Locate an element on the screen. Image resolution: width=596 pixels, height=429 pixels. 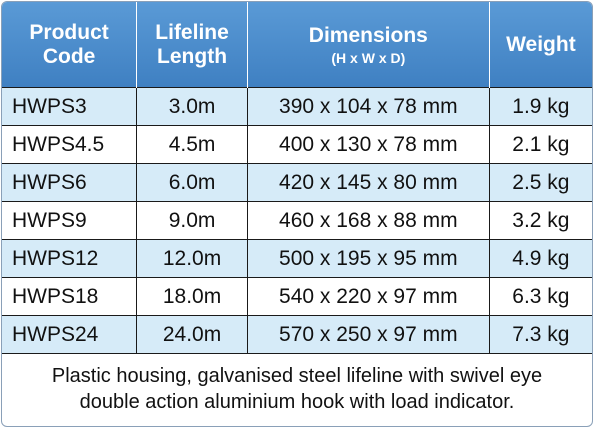
header-product-code-line1: Product is located at coordinates (69, 32).